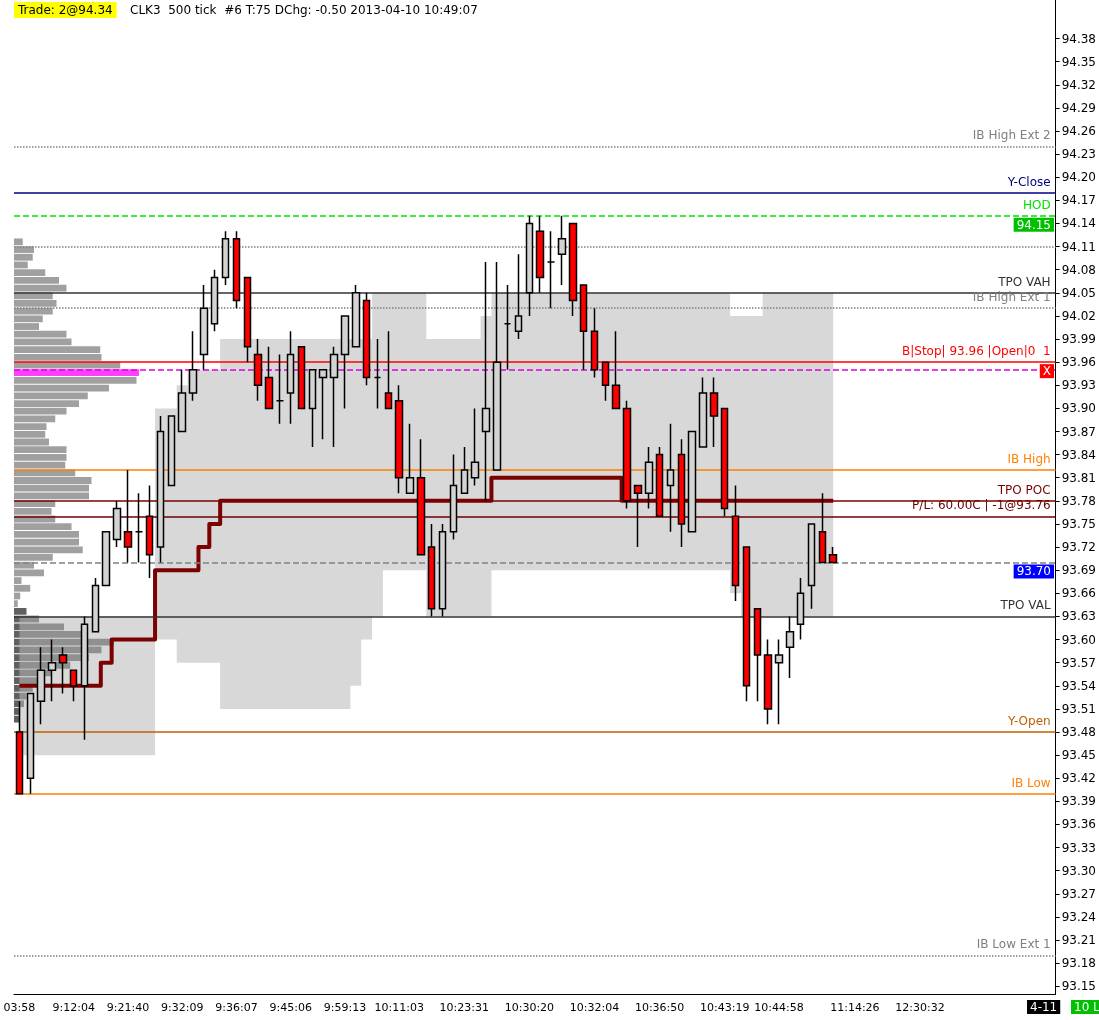 The image size is (1099, 1020). What do you see at coordinates (1079, 986) in the screenshot?
I see `y-tick-label: 93.15` at bounding box center [1079, 986].